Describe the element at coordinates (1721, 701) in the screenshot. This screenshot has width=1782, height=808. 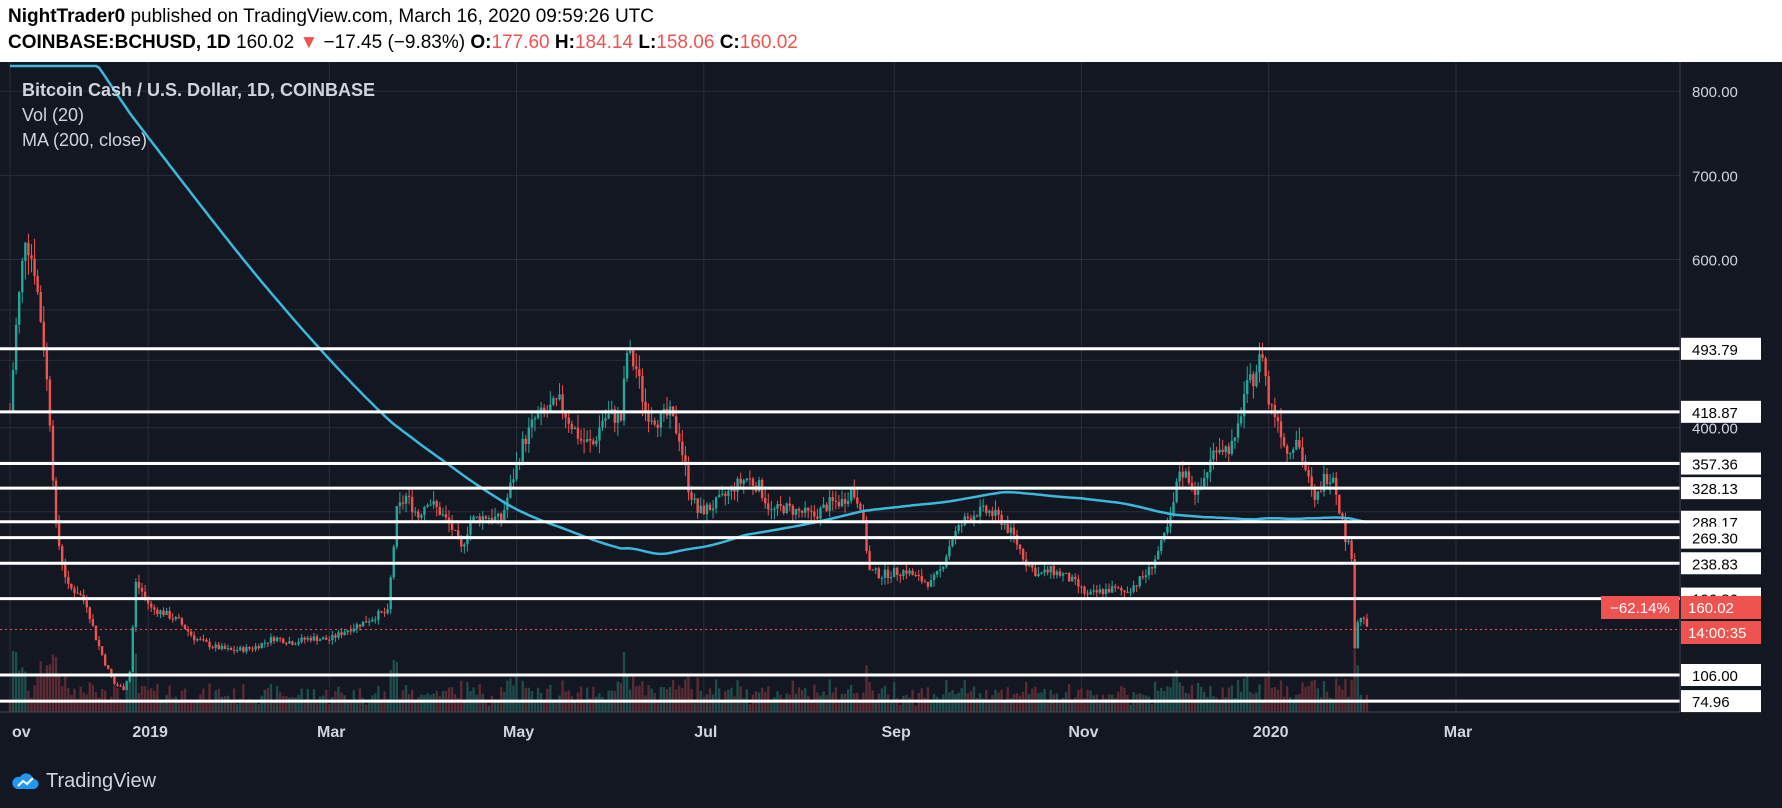
I see `level-label-bg` at that location.